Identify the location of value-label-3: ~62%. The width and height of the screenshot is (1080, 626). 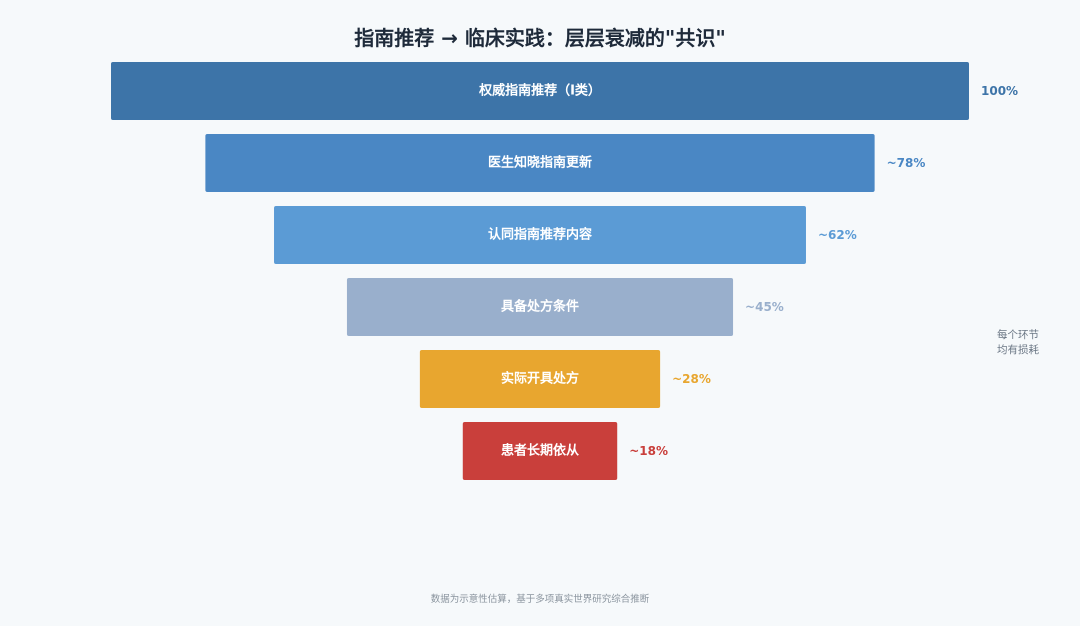
(837, 235).